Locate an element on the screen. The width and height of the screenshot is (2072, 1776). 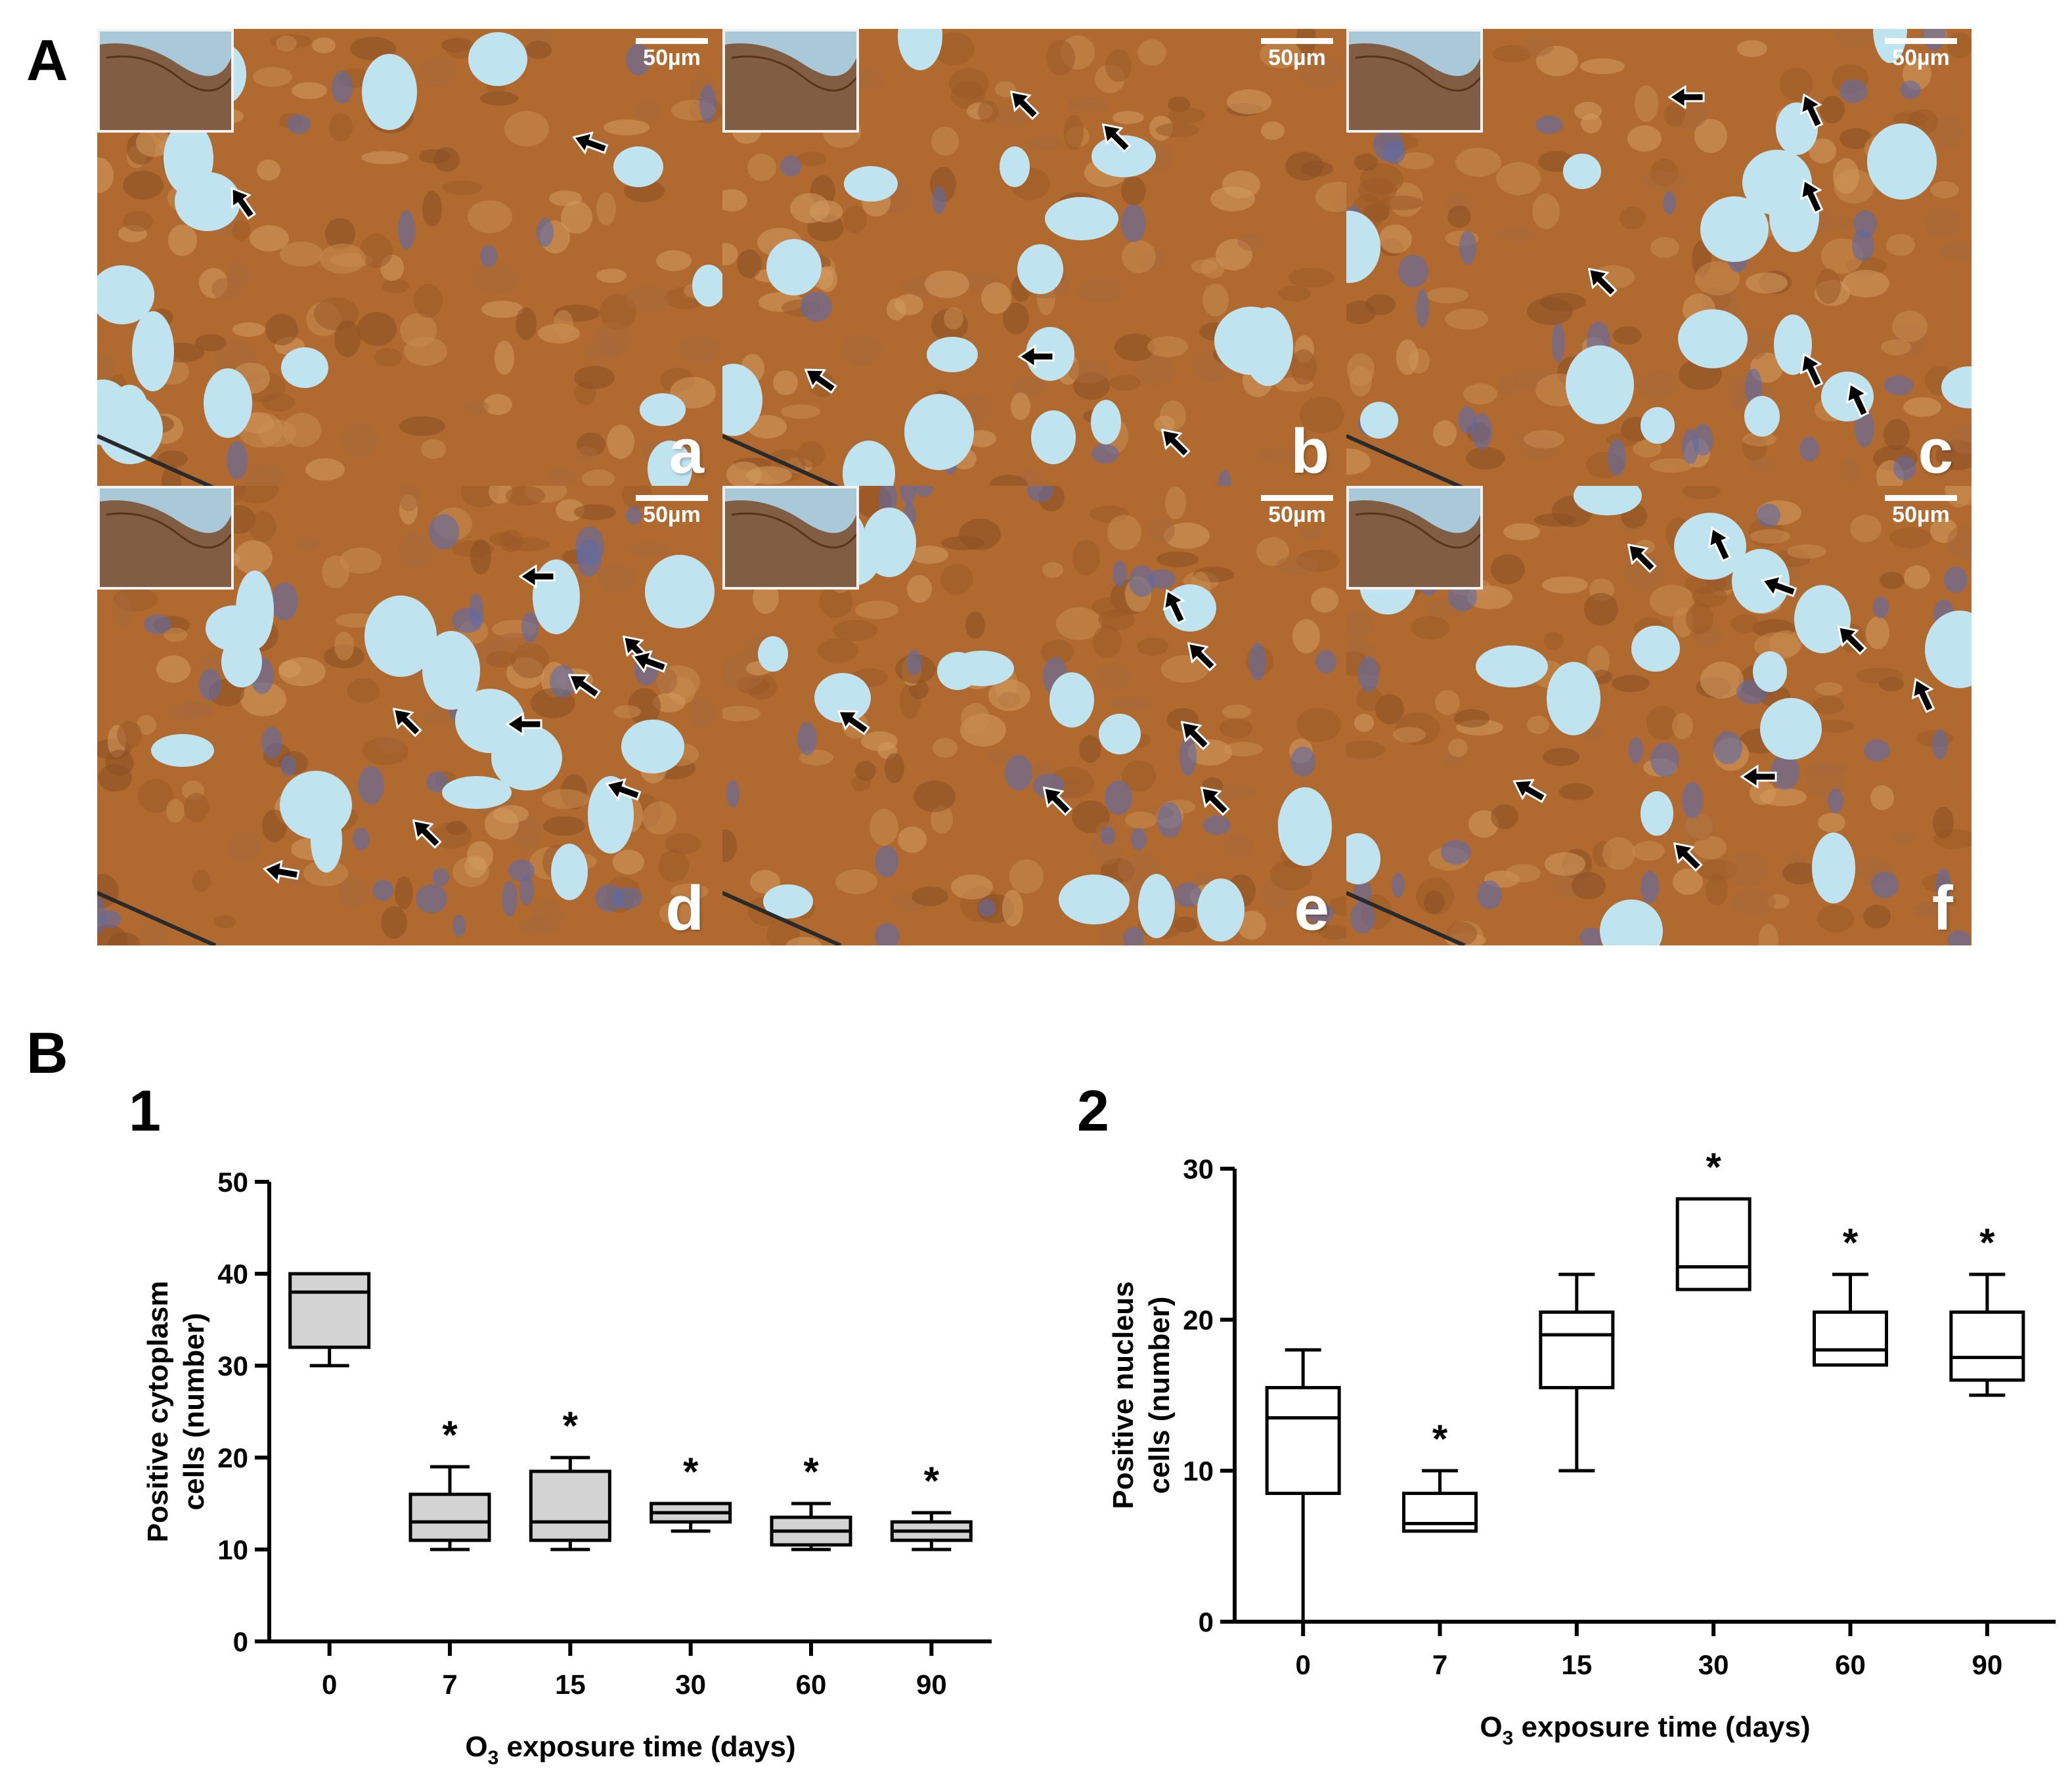
x-tick-label: 60 is located at coordinates (811, 1684).